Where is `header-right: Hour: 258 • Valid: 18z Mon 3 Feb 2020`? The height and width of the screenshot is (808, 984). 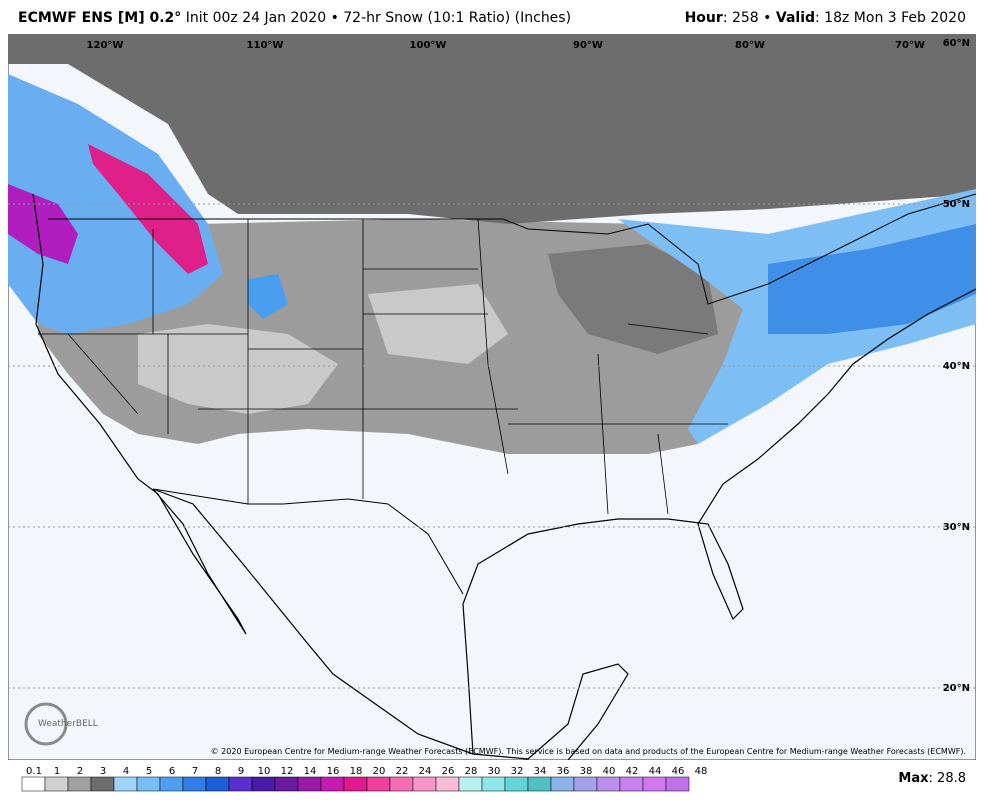 header-right: Hour: 258 • Valid: 18z Mon 3 Feb 2020 is located at coordinates (825, 18).